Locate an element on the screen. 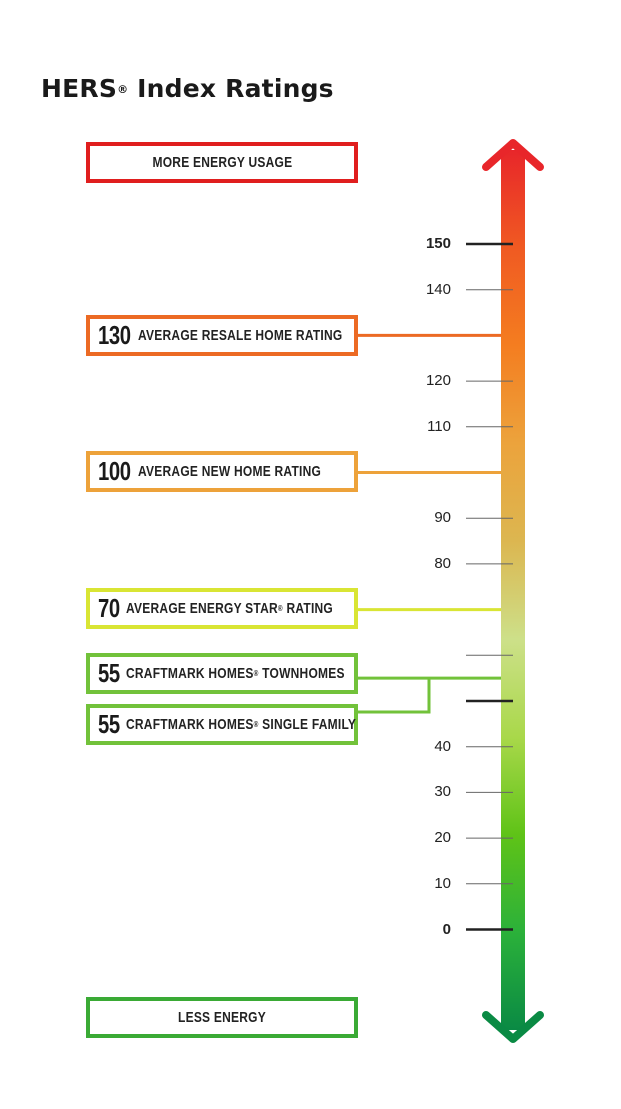 The width and height of the screenshot is (621, 1109). less-energy-label: LESS ENERGY is located at coordinates (222, 1017).